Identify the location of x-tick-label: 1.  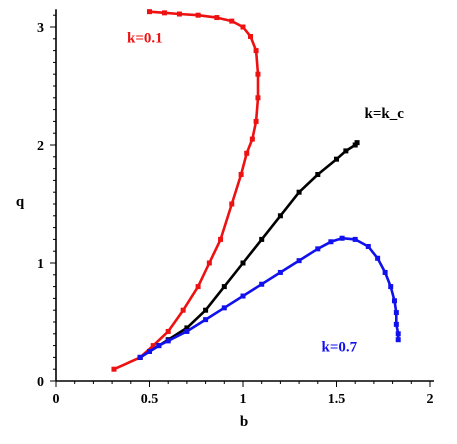
(243, 399).